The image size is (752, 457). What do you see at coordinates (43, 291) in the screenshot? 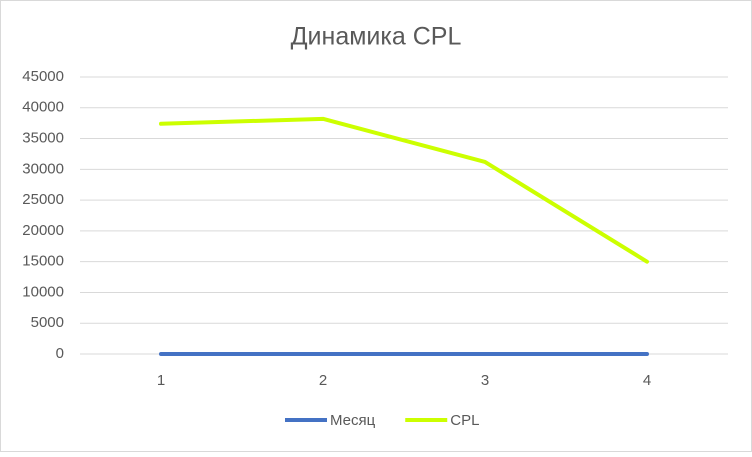
I see `y-tick-label: 10000` at bounding box center [43, 291].